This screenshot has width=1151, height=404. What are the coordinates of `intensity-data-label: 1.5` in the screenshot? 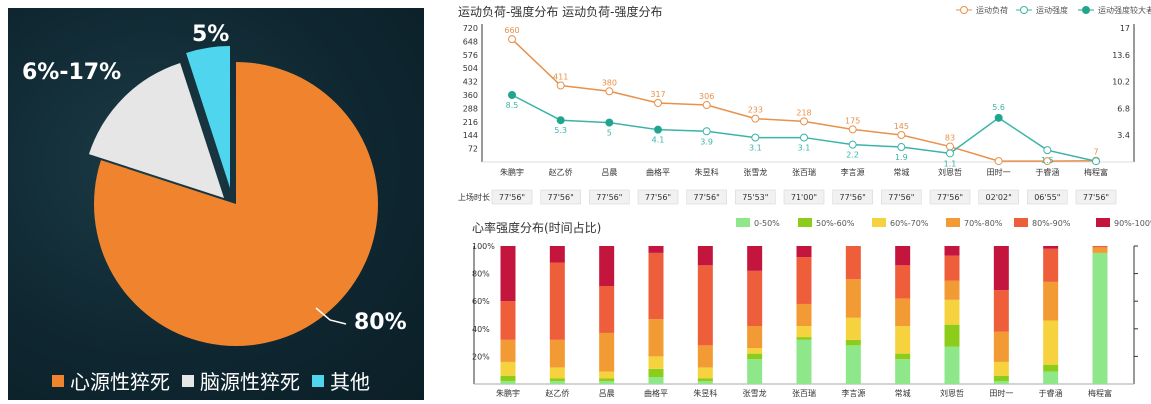 It's located at (1047, 160).